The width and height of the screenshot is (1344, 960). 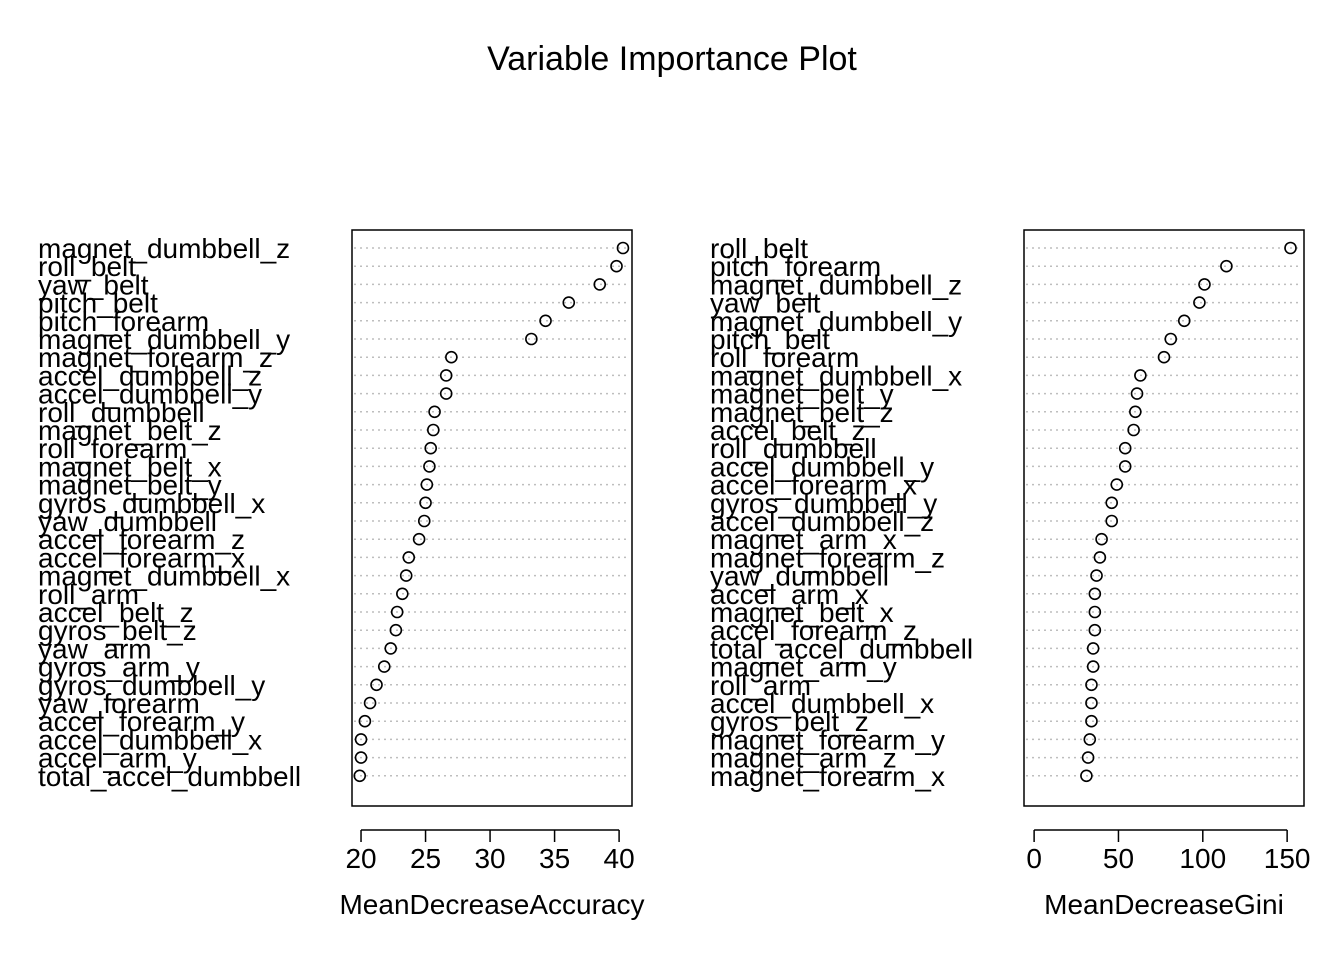 I want to click on x-tick-label: 150, so click(x=1287, y=858).